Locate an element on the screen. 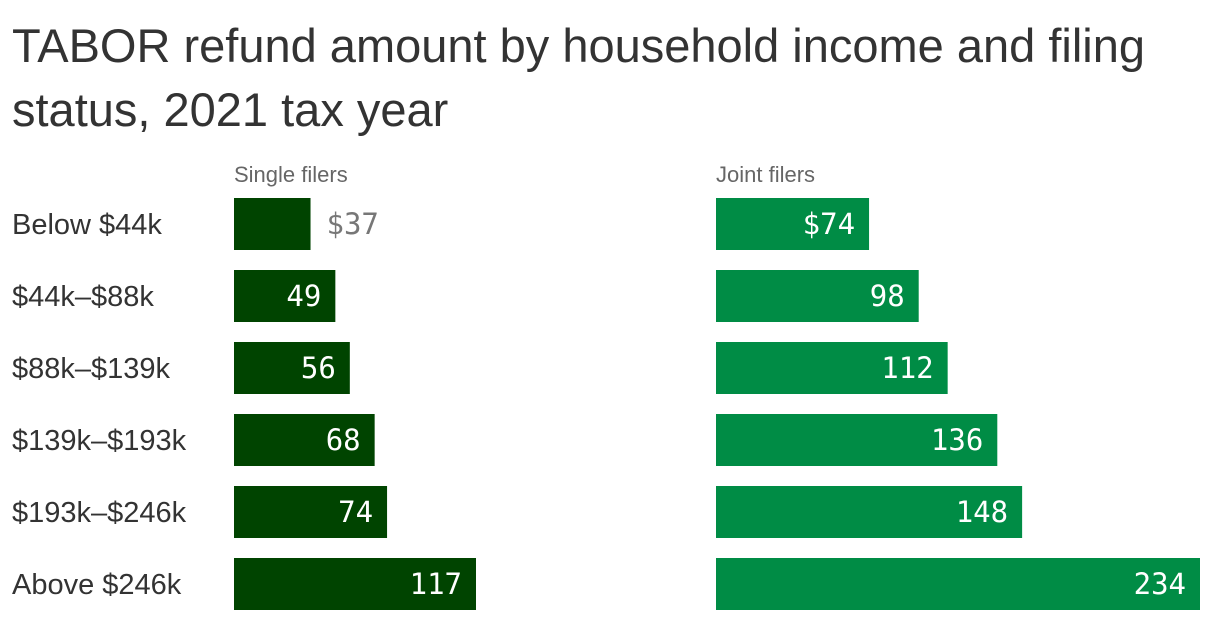 This screenshot has height=620, width=1220. category-label-4: $193k–$246k is located at coordinates (99, 513).